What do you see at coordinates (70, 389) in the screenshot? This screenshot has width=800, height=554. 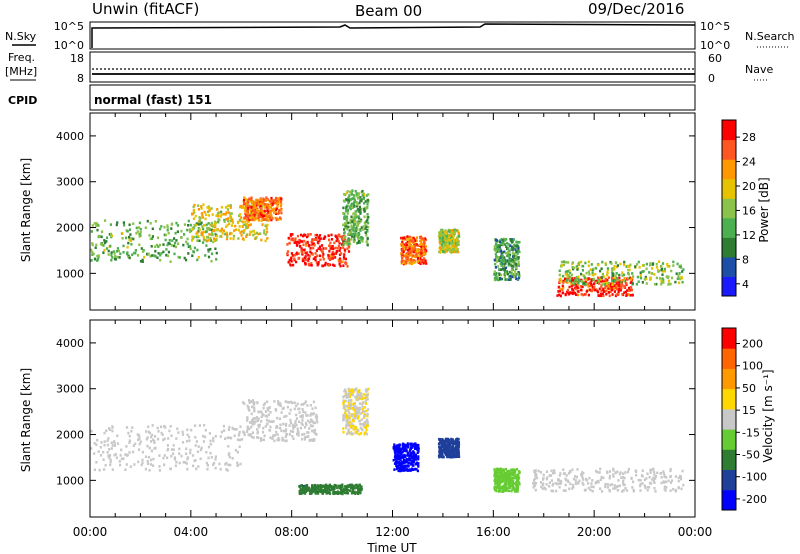 I see `y-tick-label: 3000` at bounding box center [70, 389].